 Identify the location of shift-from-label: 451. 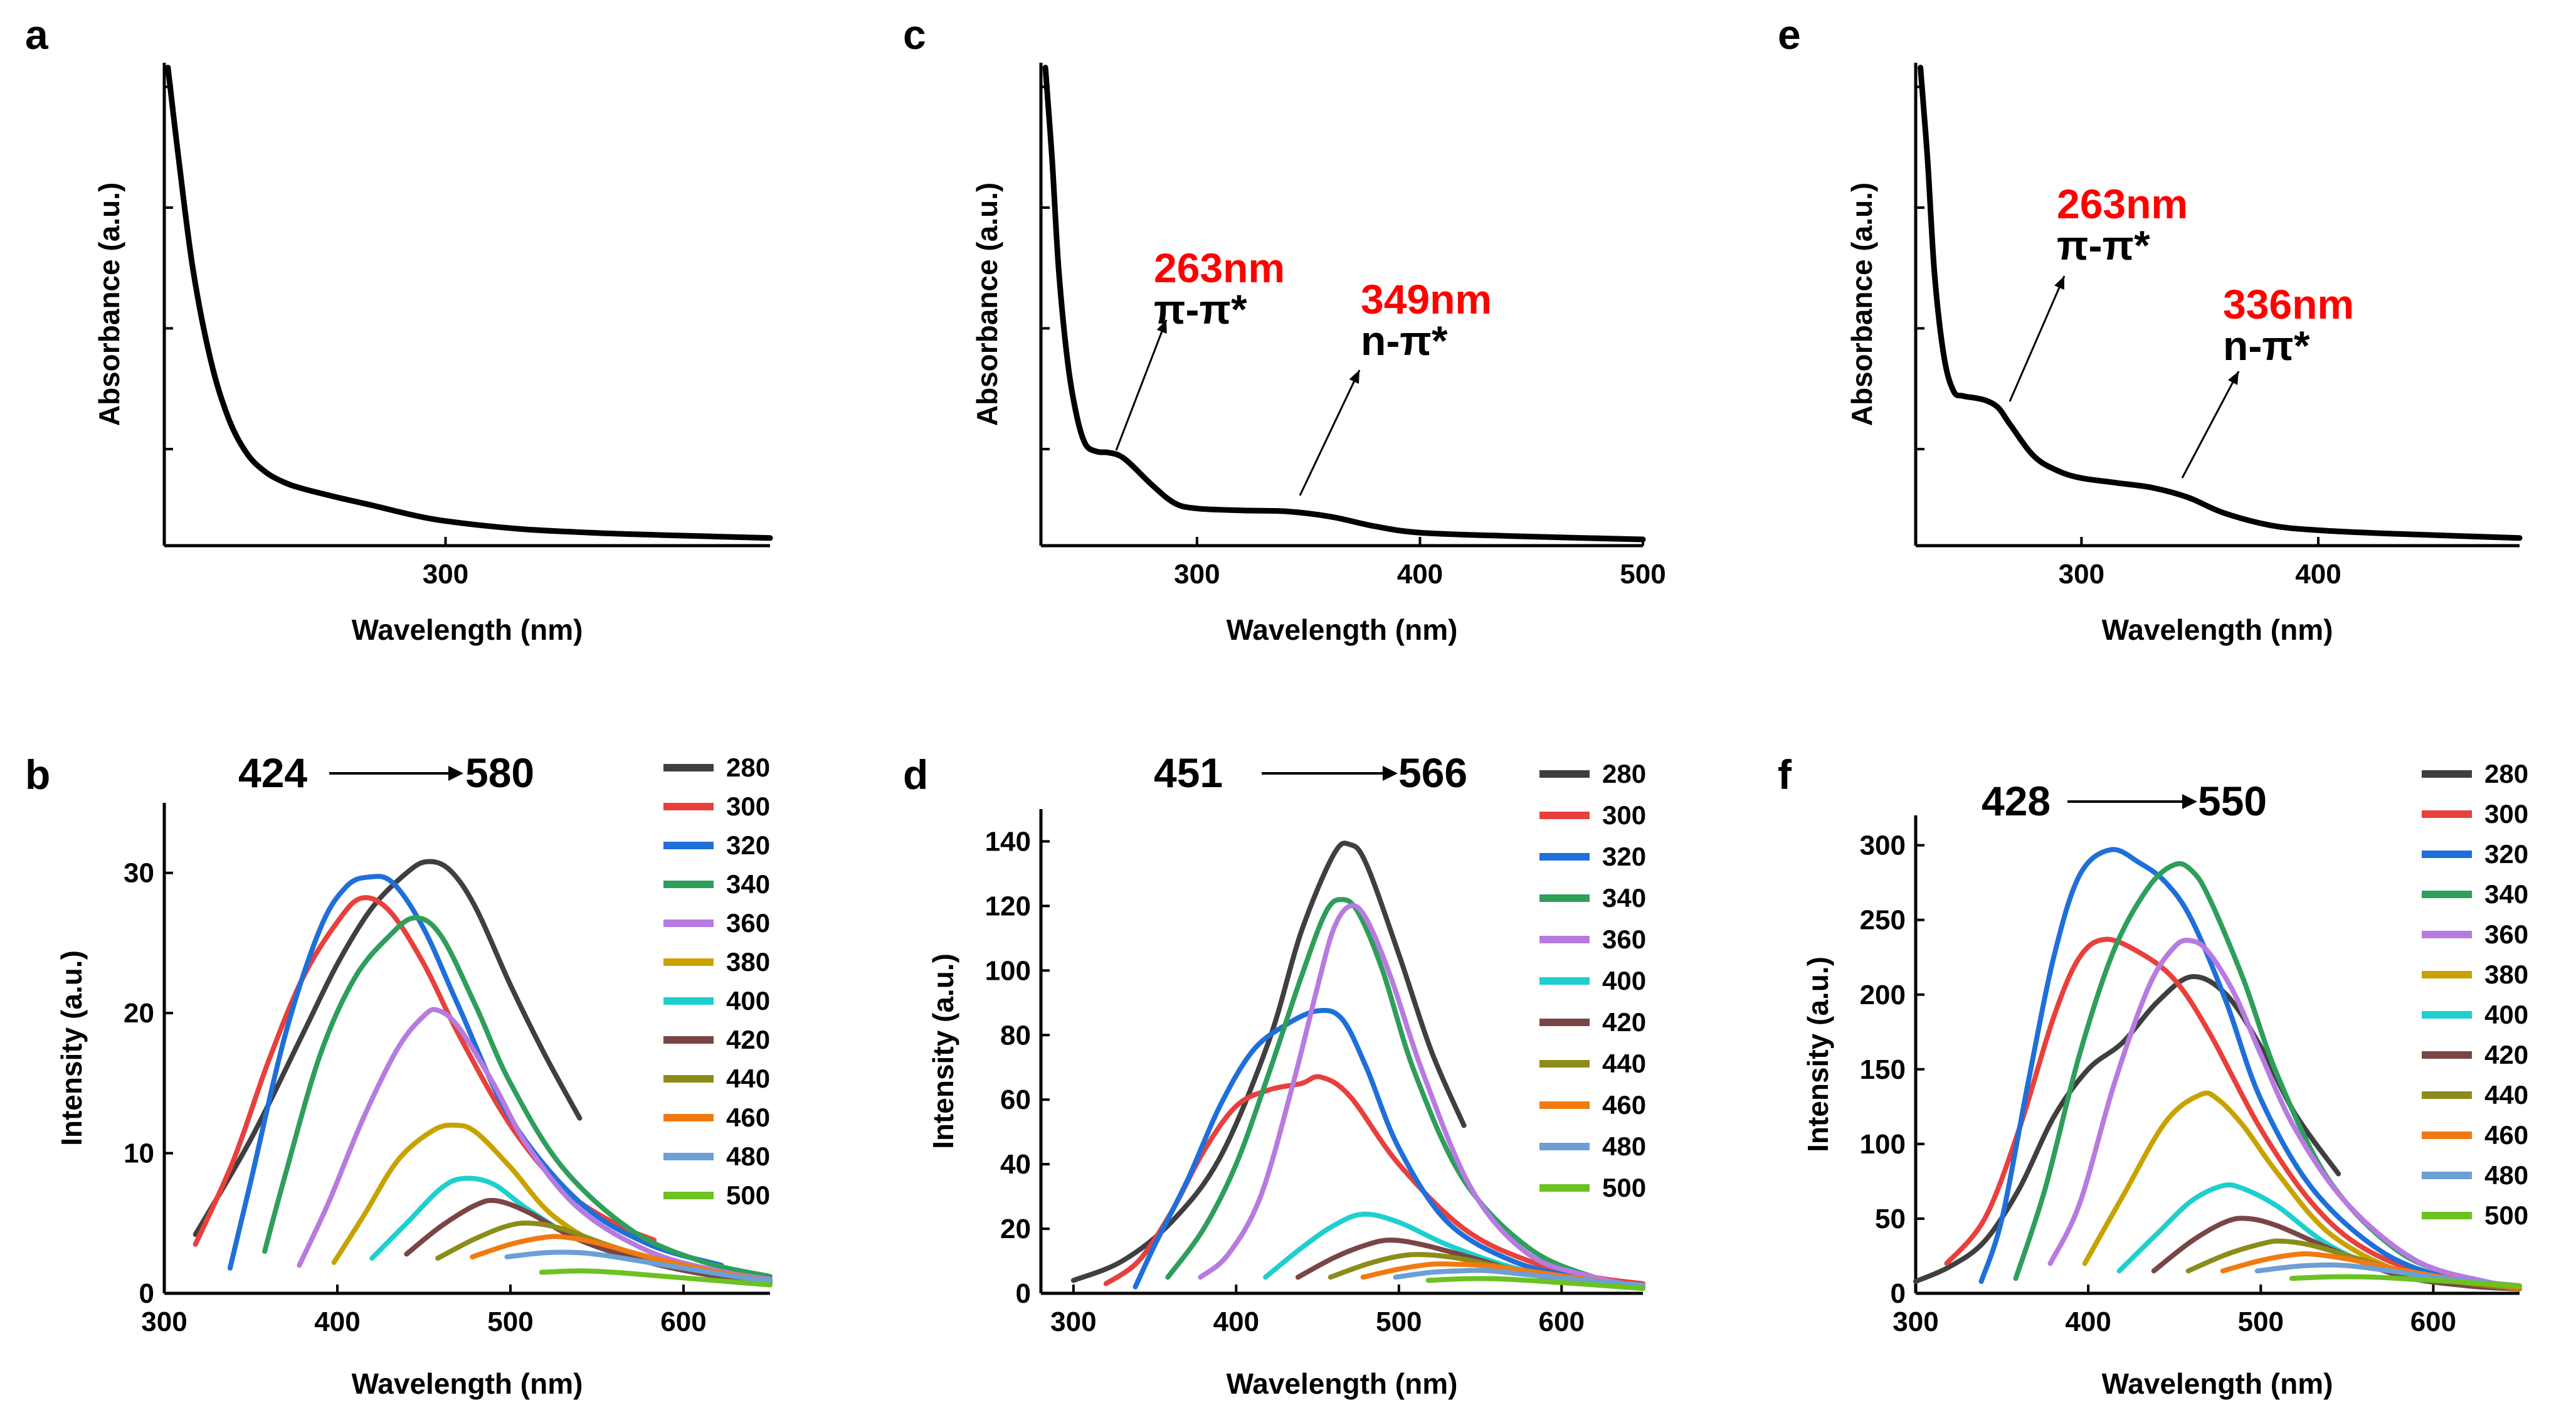
(1188, 773).